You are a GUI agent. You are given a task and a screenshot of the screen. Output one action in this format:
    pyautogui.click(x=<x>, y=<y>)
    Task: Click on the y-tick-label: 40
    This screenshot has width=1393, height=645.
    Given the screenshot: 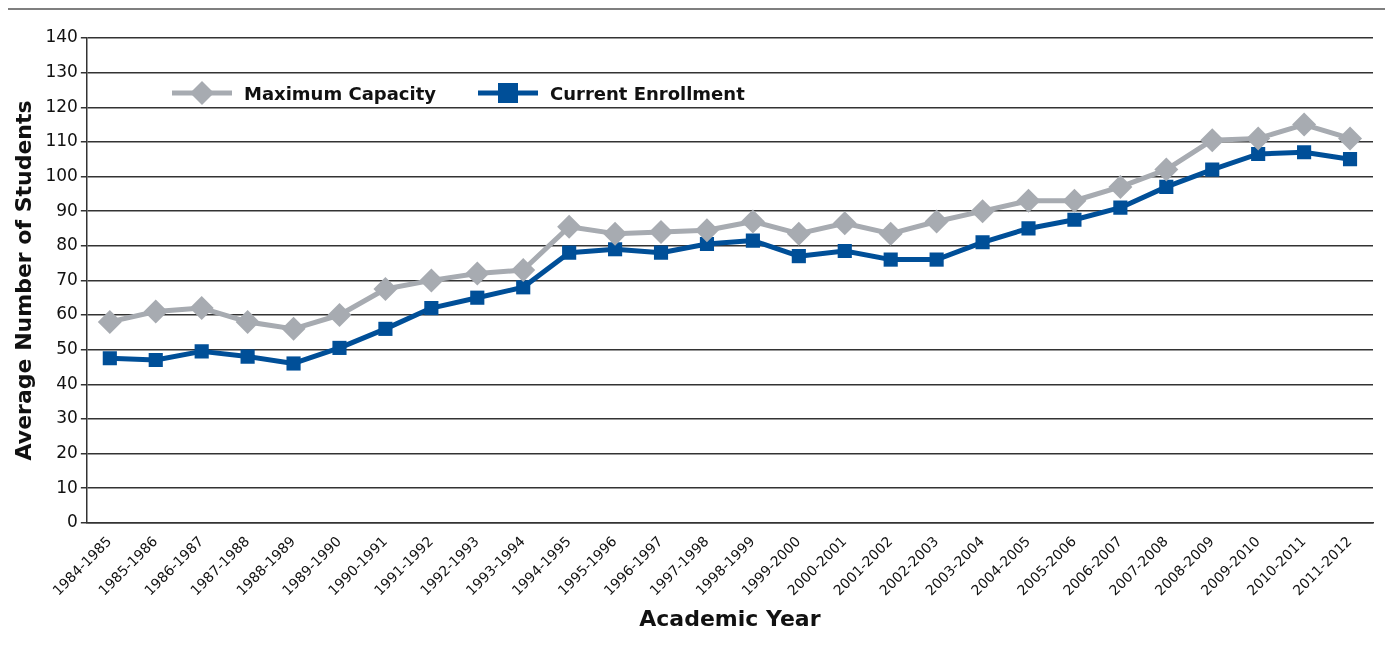 What is the action you would take?
    pyautogui.click(x=67, y=382)
    